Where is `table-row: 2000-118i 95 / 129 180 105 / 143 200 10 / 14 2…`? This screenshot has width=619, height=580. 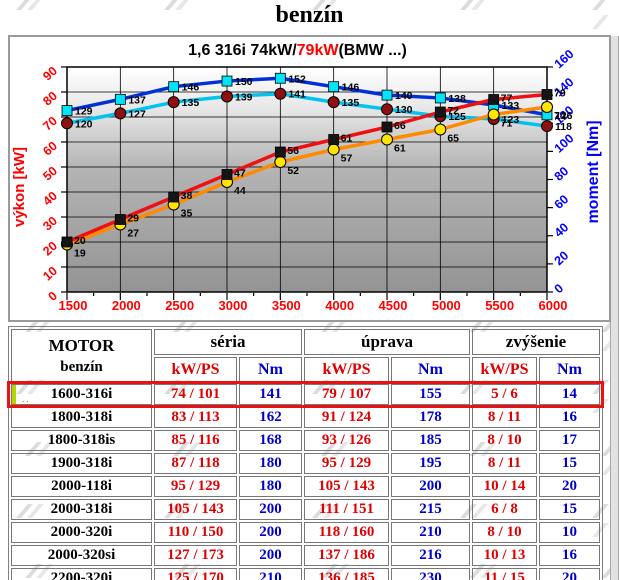 table-row: 2000-118i 95 / 129 180 105 / 143 200 10 / 14 2… is located at coordinates (305, 486).